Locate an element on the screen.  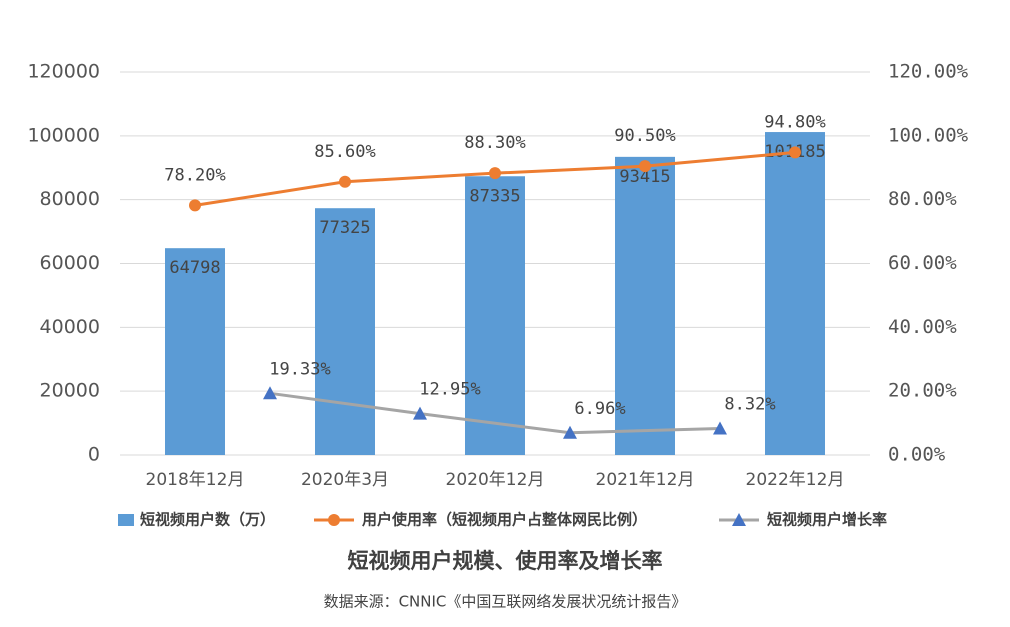
line-value-label: 8.32% is located at coordinates (749, 404).